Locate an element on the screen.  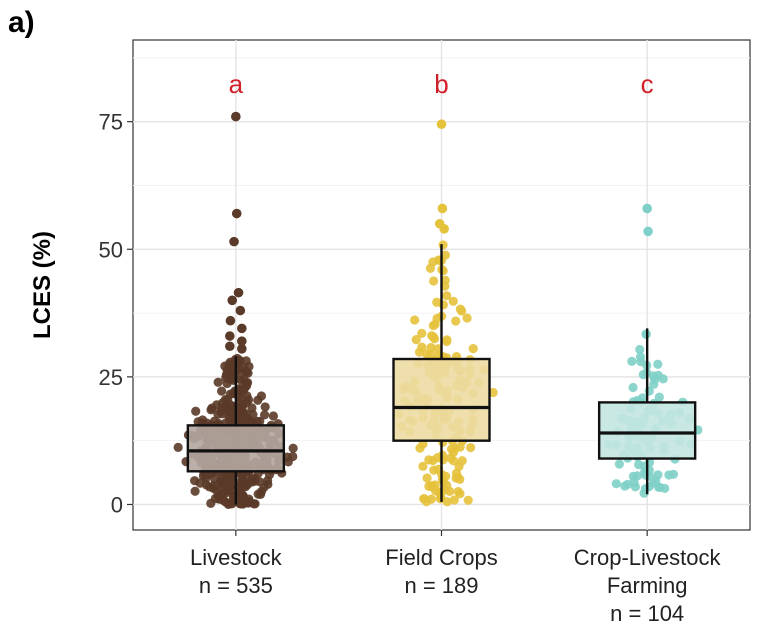
significance-letter: a is located at coordinates (236, 84).